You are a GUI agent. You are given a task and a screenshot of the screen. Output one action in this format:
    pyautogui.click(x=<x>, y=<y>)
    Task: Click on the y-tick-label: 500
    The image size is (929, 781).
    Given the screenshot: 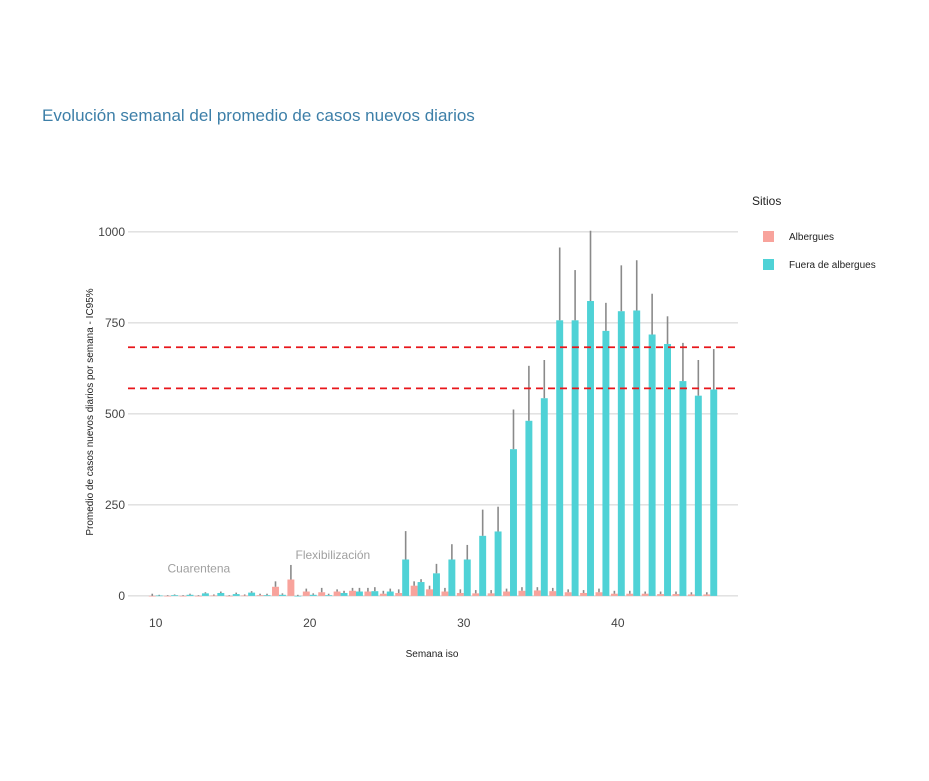 What is the action you would take?
    pyautogui.click(x=115, y=414)
    